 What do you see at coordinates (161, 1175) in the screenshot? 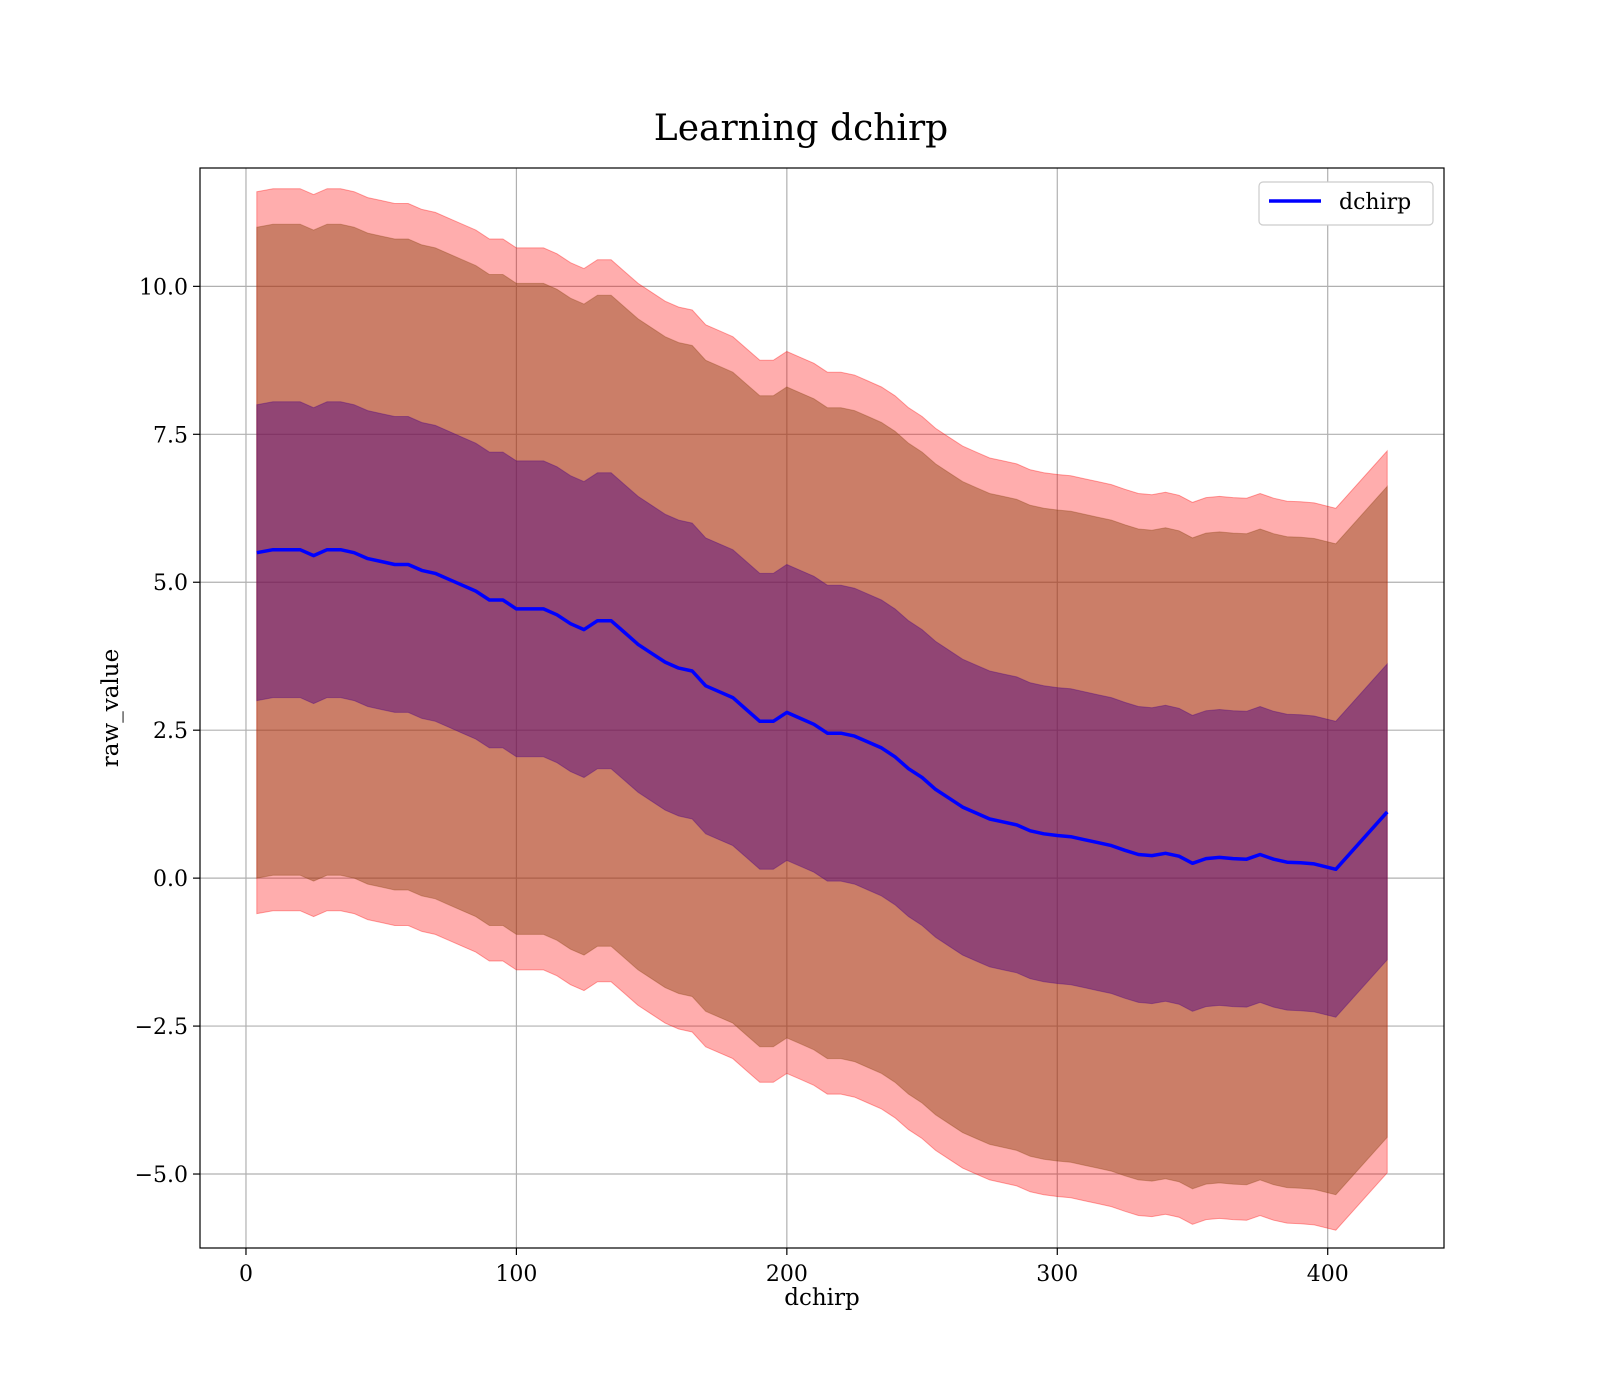
I see `y-tick-label: −5.0` at bounding box center [161, 1175].